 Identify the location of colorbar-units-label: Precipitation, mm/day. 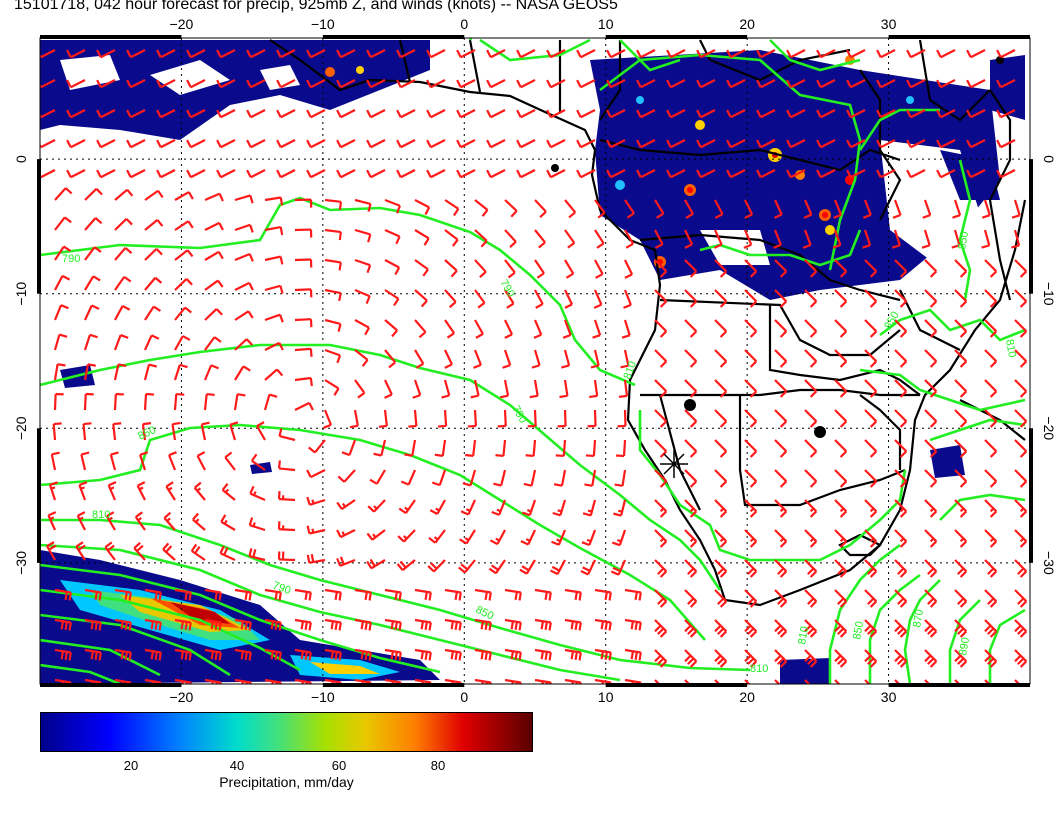
(286, 782).